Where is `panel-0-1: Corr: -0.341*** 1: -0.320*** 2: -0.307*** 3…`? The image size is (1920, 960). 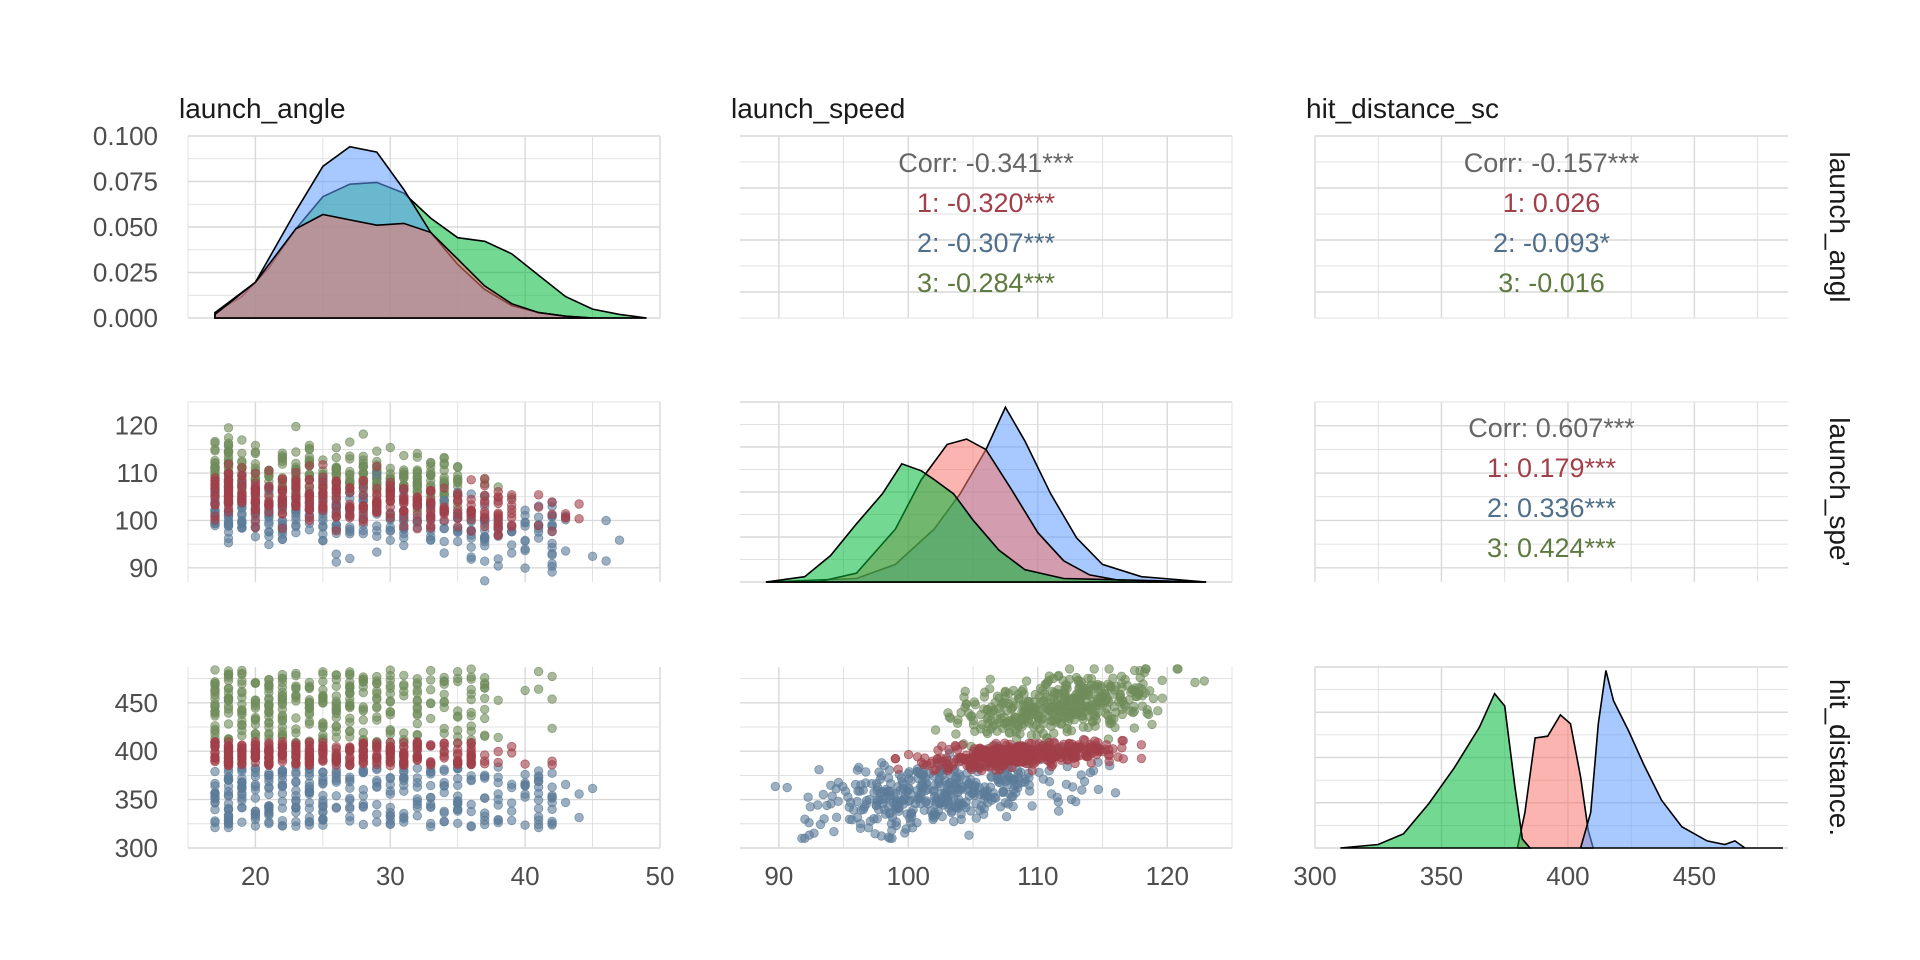 panel-0-1: Corr: -0.341*** 1: -0.320*** 2: -0.307*** 3… is located at coordinates (986, 227).